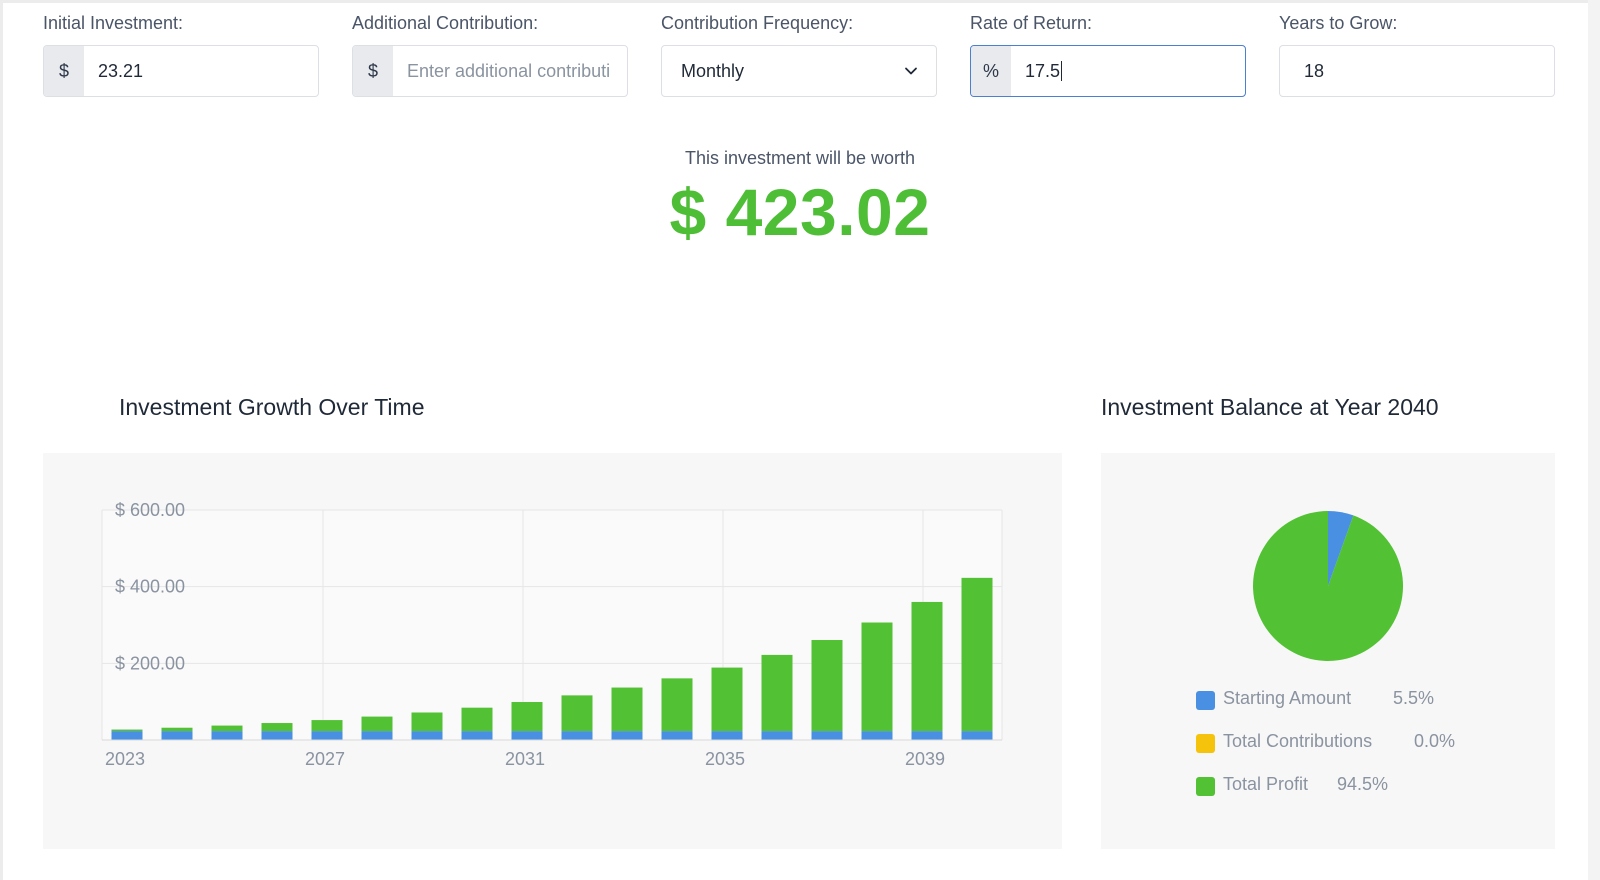 This screenshot has width=1600, height=880. What do you see at coordinates (1, 440) in the screenshot?
I see `window-left-border` at bounding box center [1, 440].